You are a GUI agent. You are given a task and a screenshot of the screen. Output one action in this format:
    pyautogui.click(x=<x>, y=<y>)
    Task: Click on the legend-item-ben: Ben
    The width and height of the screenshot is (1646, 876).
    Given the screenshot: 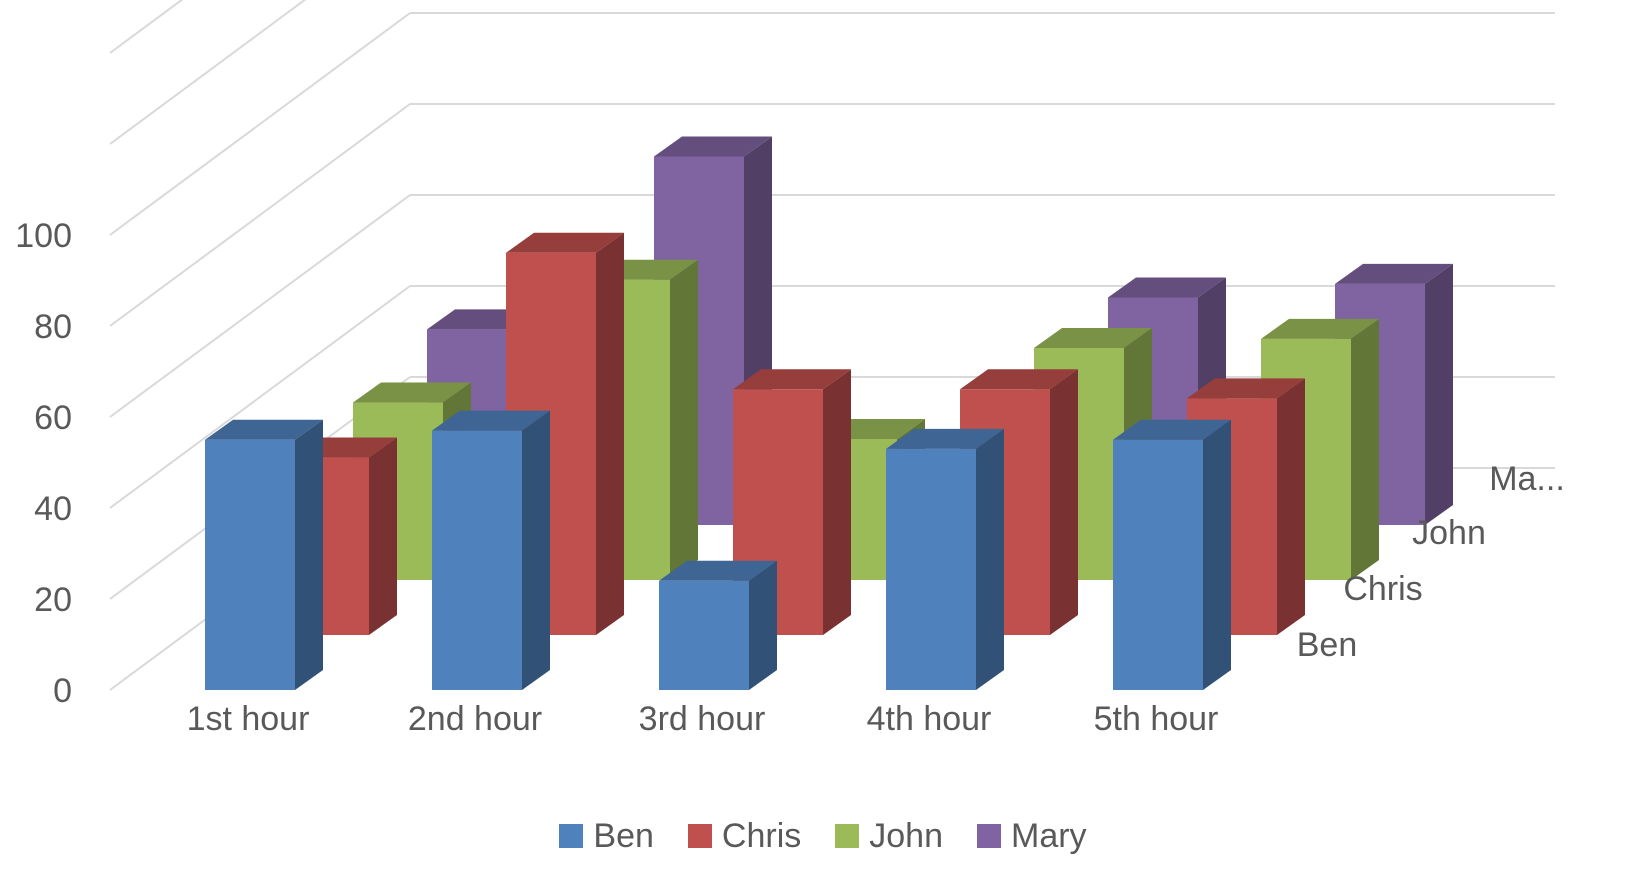 What is the action you would take?
    pyautogui.click(x=606, y=836)
    